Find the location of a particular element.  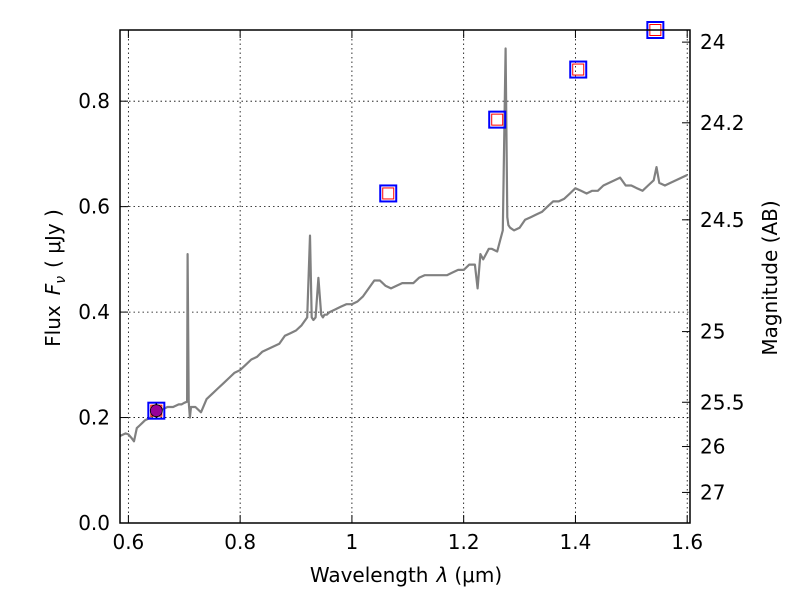

y-tick-label: 0.6 is located at coordinates (94, 207).